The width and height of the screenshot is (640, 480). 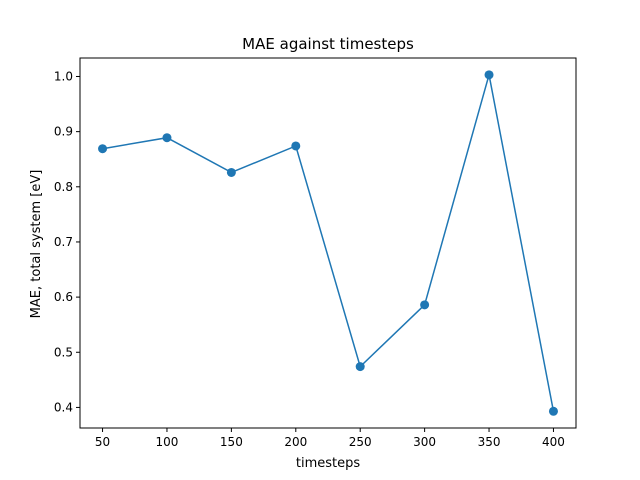 What do you see at coordinates (328, 44) in the screenshot?
I see `chart-title: MAE against timesteps` at bounding box center [328, 44].